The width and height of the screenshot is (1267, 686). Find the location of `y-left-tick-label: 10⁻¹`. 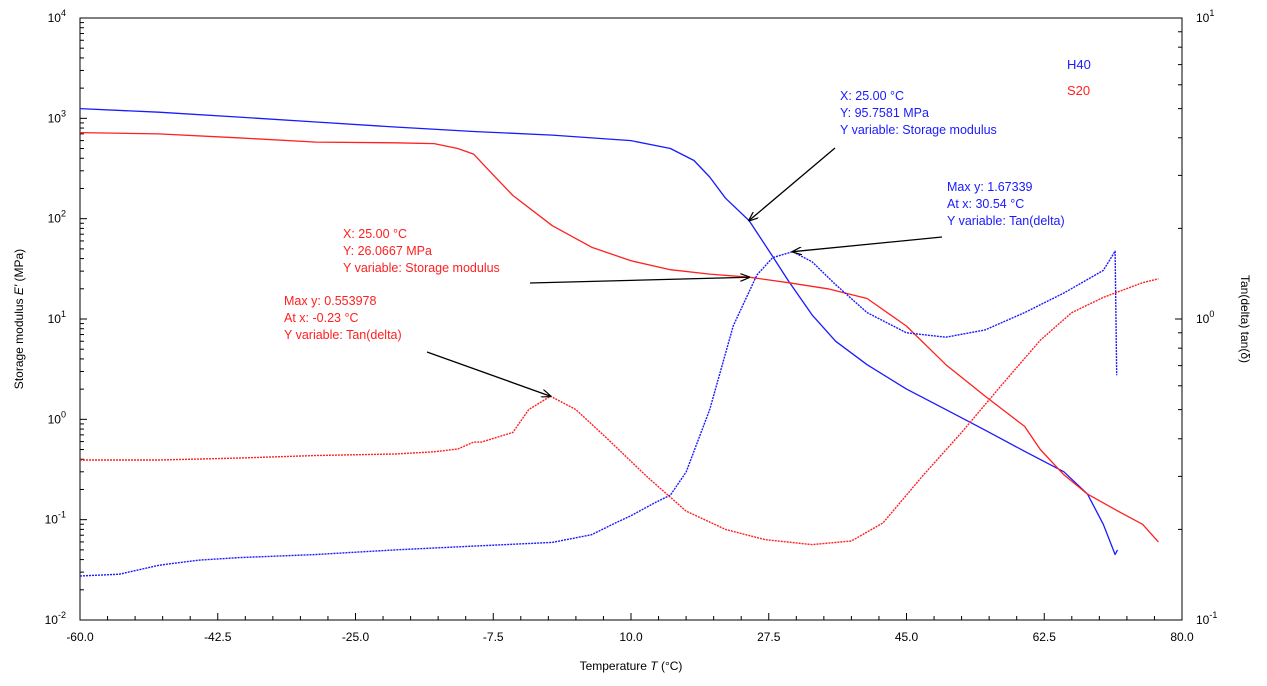

y-left-tick-label: 10⁻¹ is located at coordinates (55, 518).